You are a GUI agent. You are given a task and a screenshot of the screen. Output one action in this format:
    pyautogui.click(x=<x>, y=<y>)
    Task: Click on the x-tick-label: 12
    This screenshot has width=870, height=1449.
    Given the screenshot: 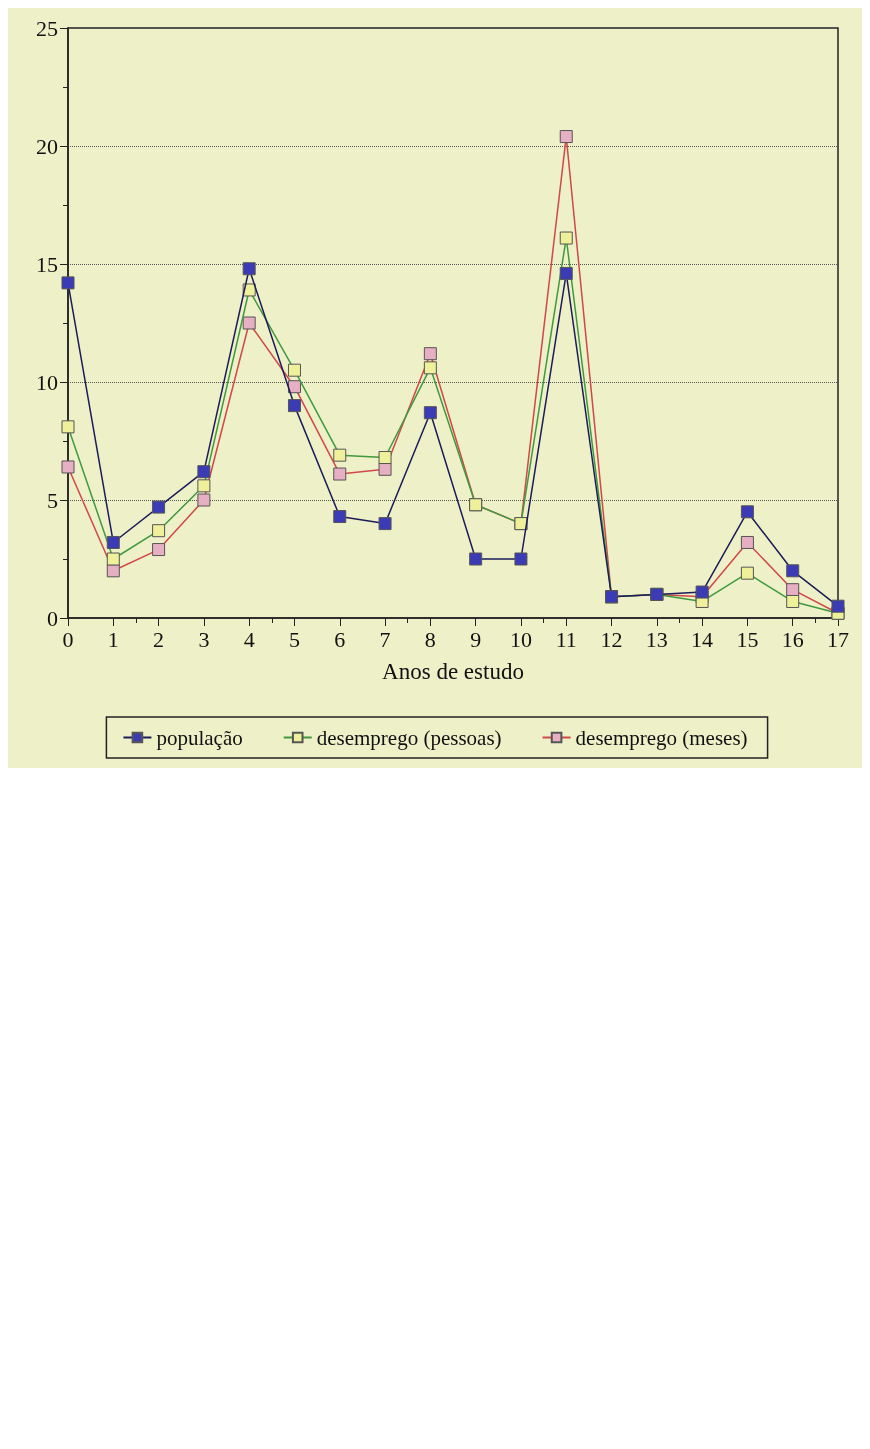 What is the action you would take?
    pyautogui.click(x=611, y=639)
    